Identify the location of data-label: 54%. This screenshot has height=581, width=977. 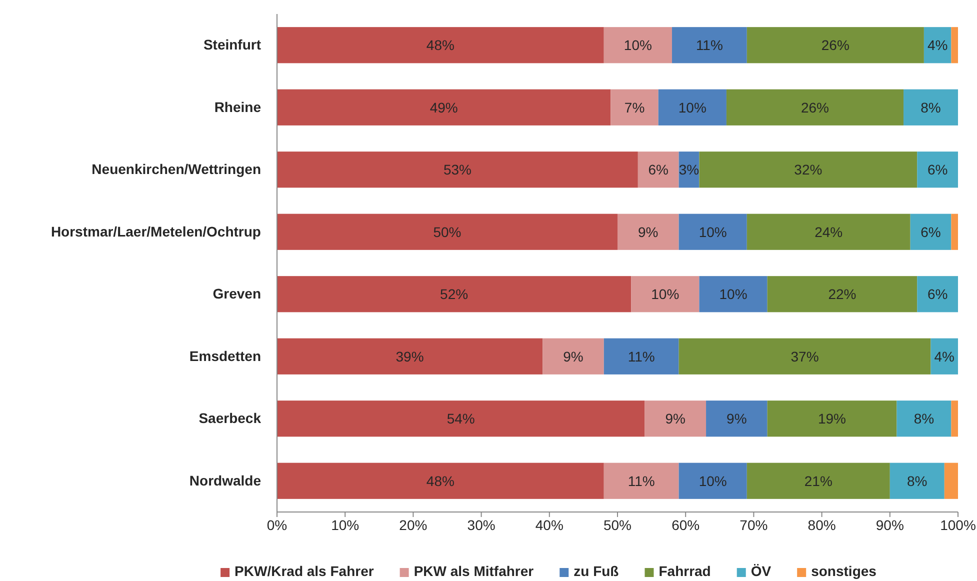
(460, 418).